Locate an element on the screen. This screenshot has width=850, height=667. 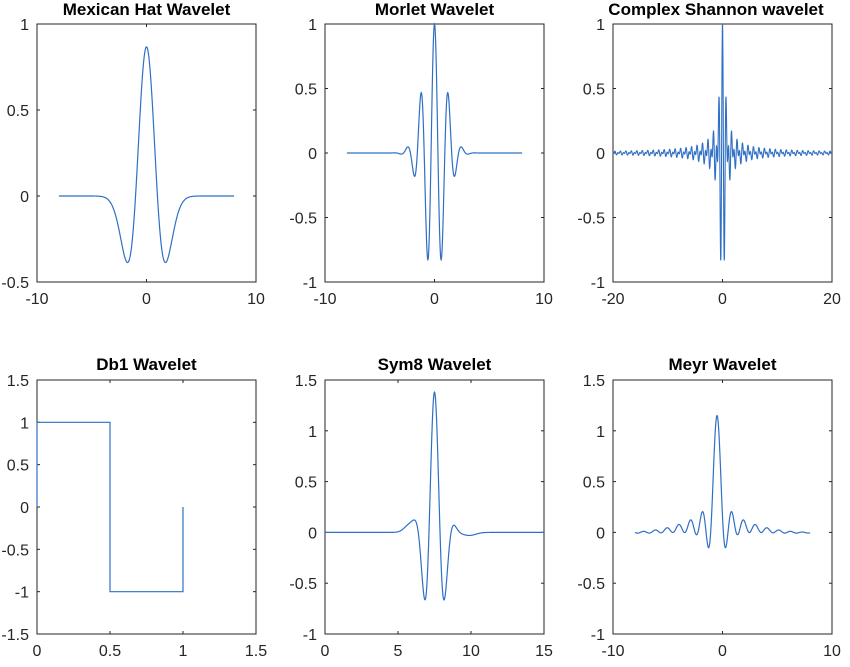
panel-meyer: Meyr Wavelet -10 0 10 -1 -0.5 0 0.5 1 1.5 is located at coordinates (709, 507).